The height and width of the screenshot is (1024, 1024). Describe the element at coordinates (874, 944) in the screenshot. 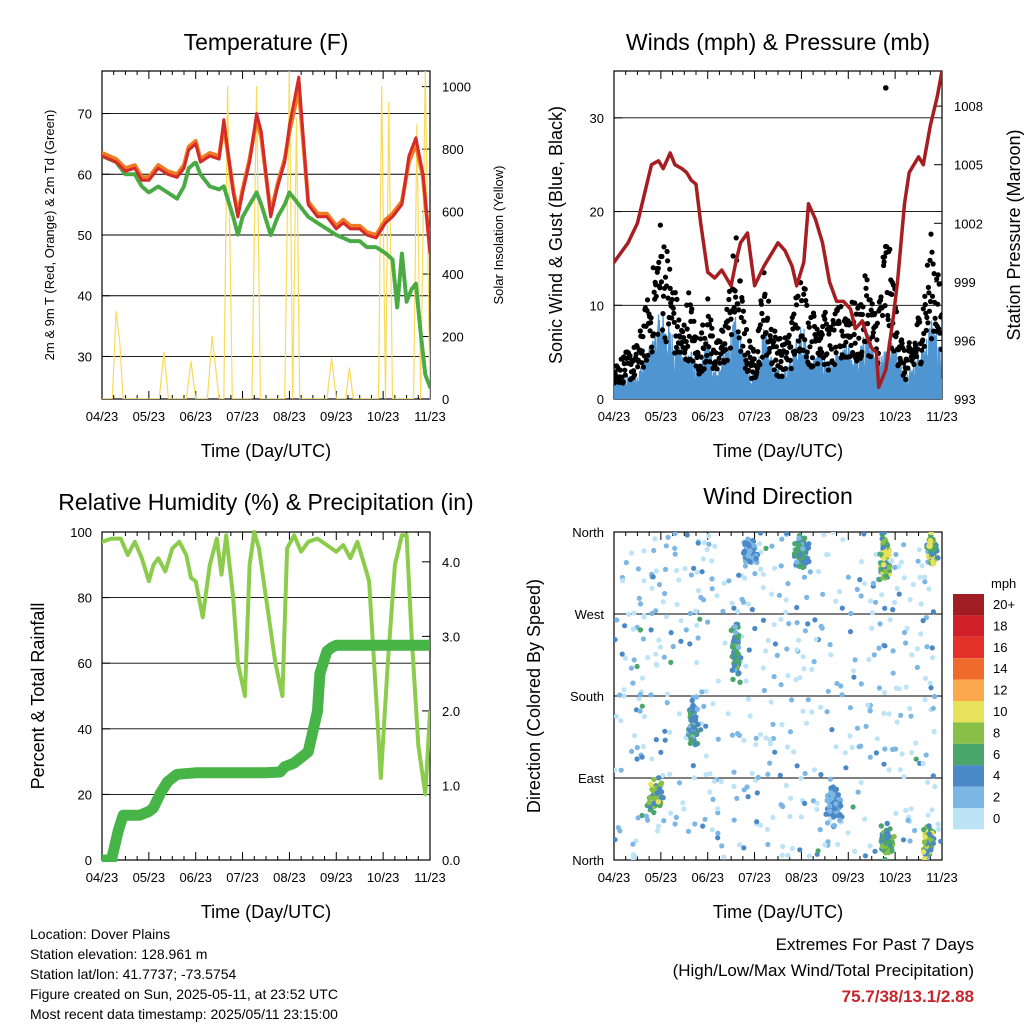

I see `extremes-title: Extremes For Past 7 Days` at that location.